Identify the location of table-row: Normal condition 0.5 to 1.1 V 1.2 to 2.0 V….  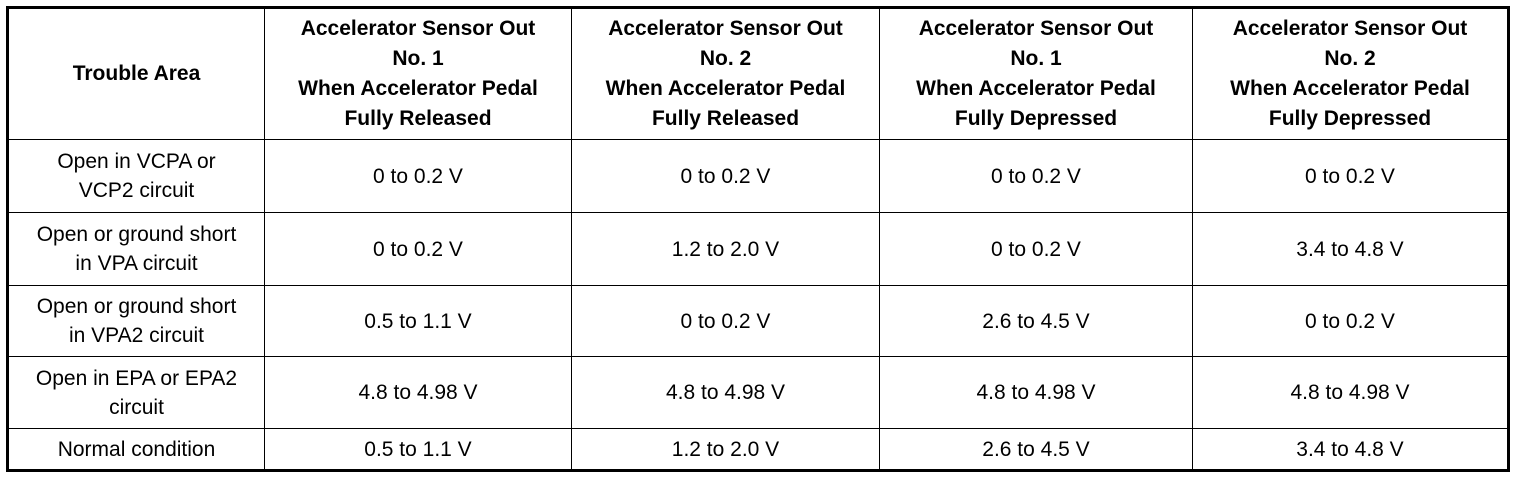
(758, 449).